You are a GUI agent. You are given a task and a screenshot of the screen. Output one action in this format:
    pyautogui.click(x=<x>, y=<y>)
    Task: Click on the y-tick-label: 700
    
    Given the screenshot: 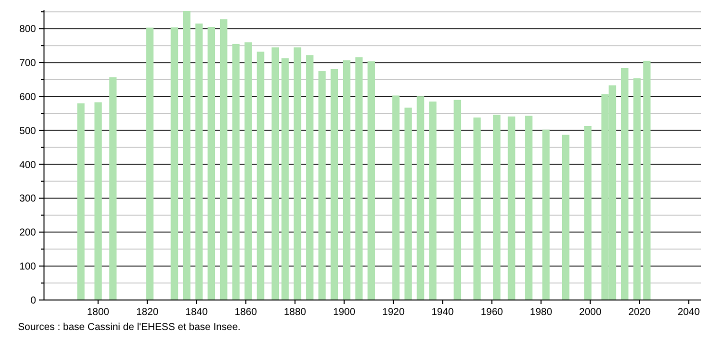 What is the action you would take?
    pyautogui.click(x=27, y=64)
    